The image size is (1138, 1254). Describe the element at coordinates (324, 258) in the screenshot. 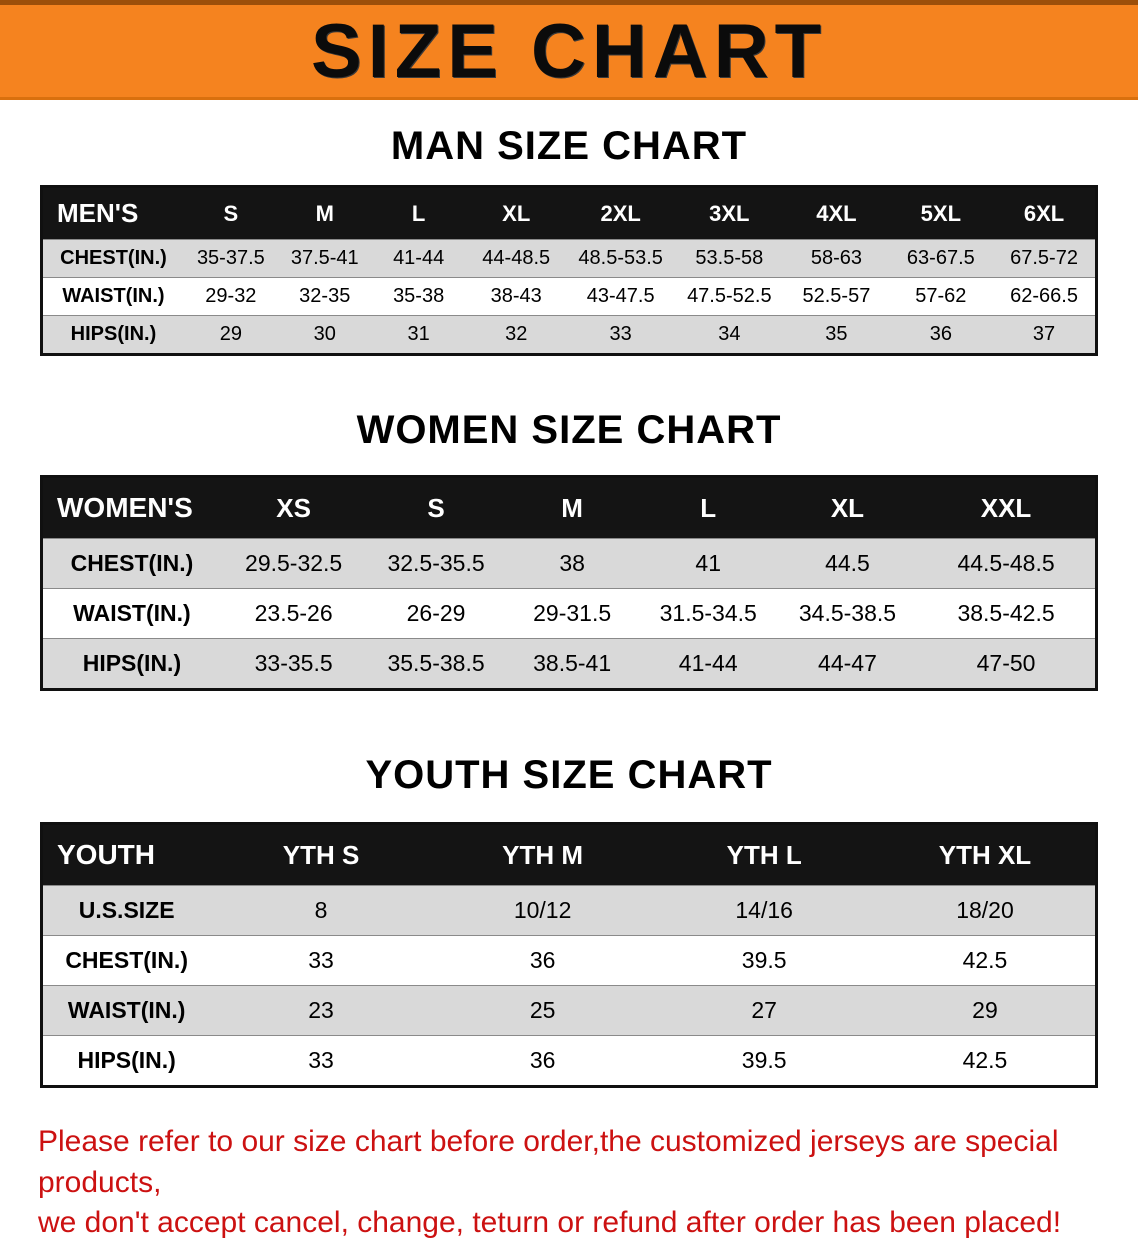

I see `cell: 37.5-41` at that location.